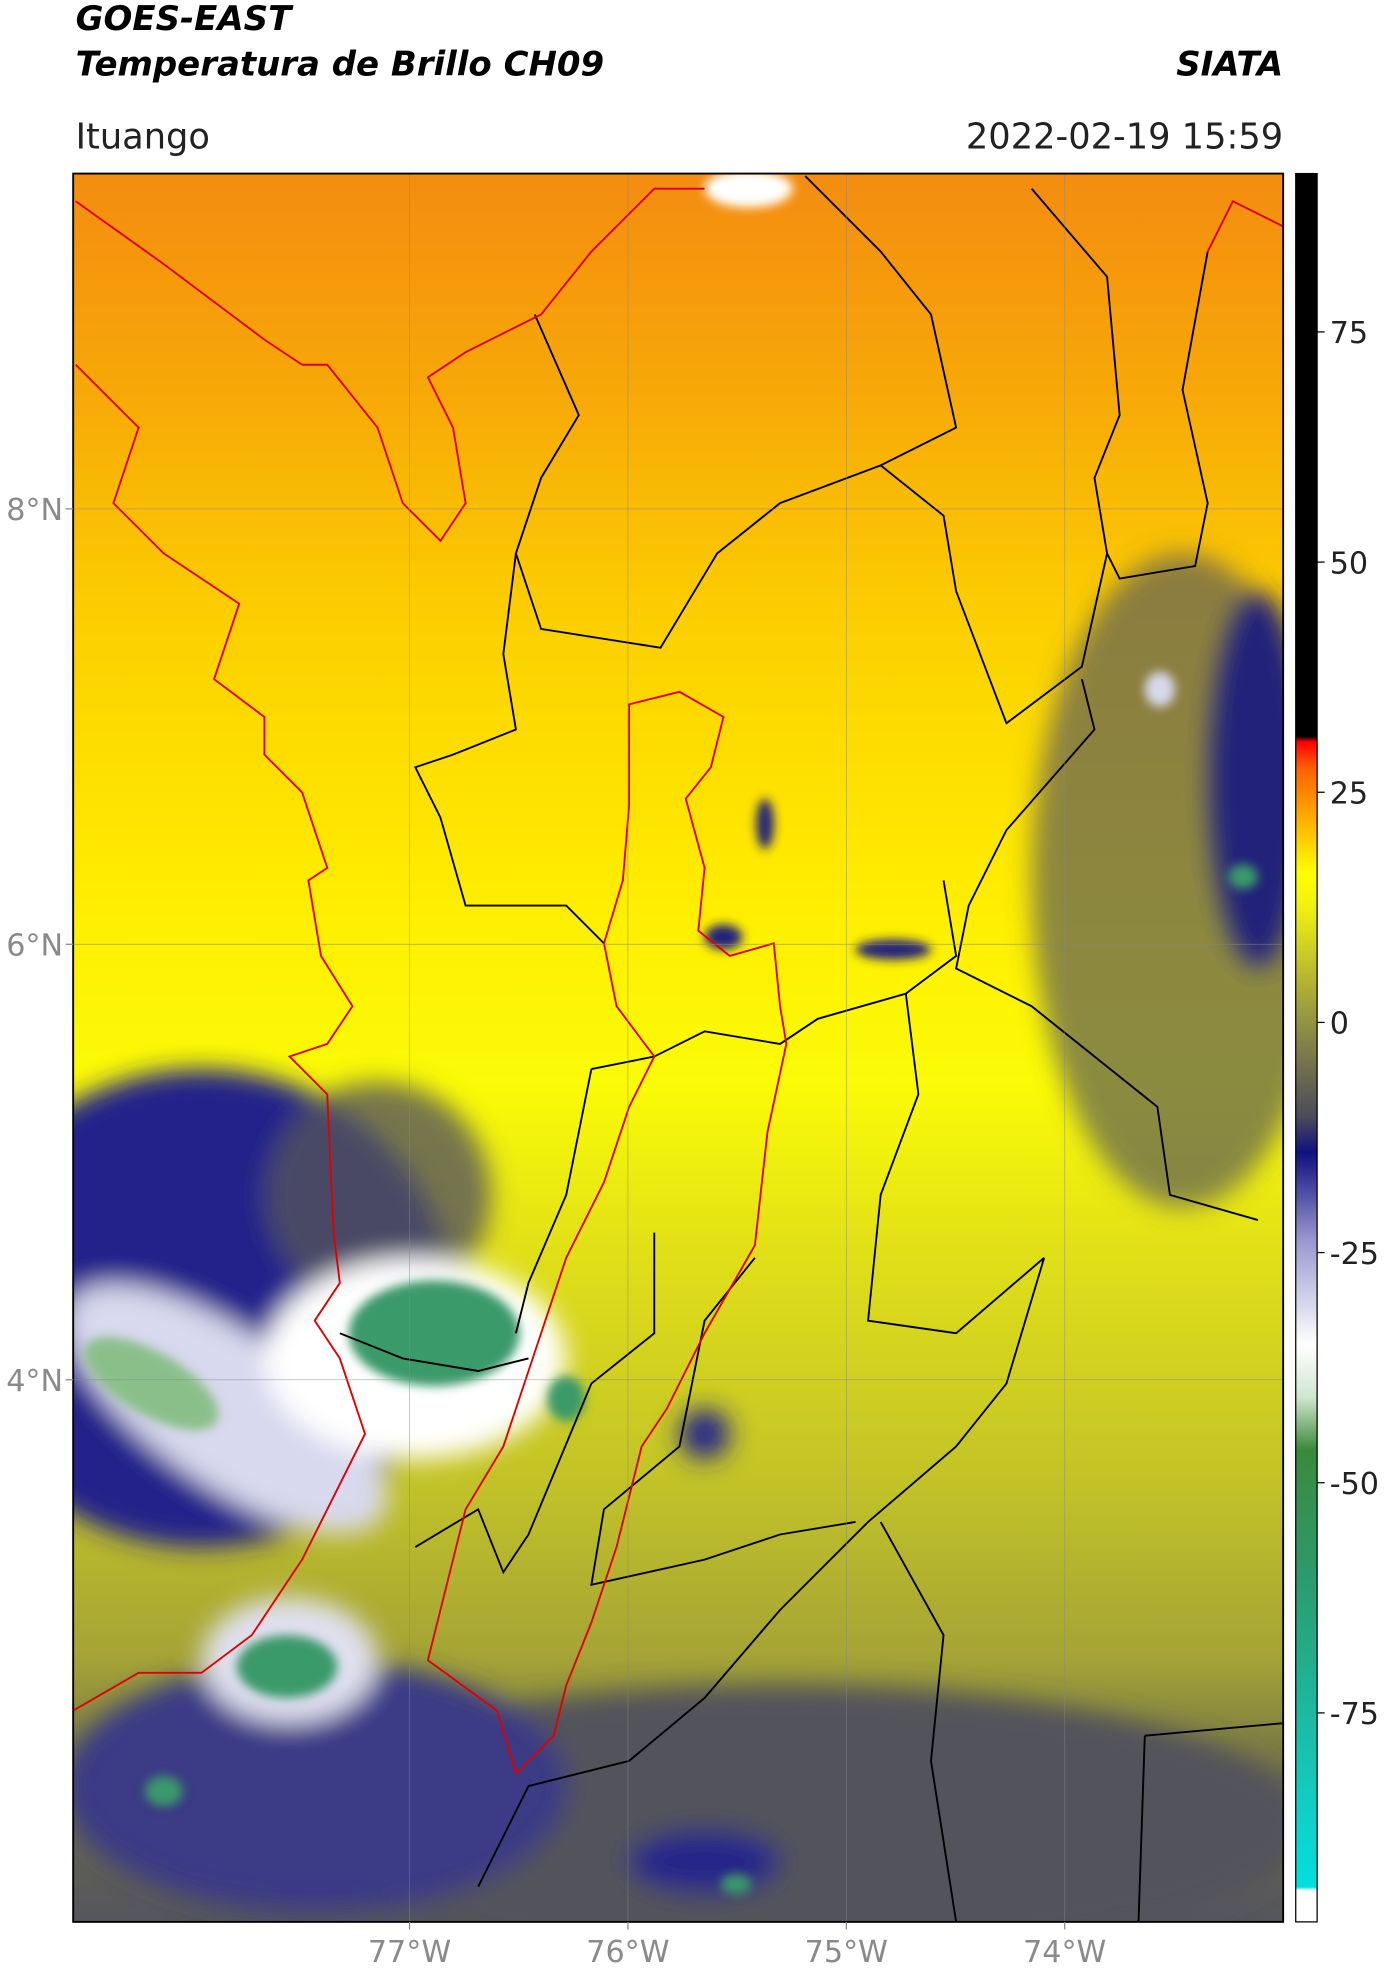 The image size is (1384, 1981). I want to click on y-tick-label: 4°N, so click(34, 1381).